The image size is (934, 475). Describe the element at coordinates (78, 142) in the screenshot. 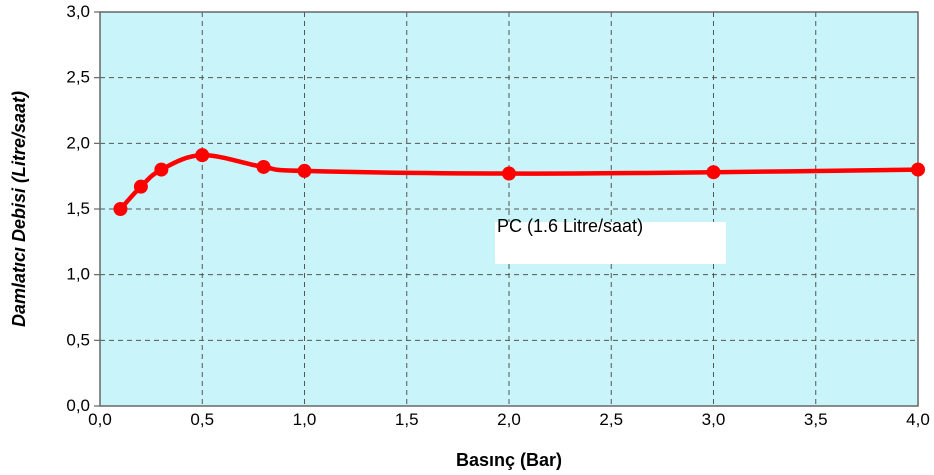

I see `y-tick-label: 2,0` at that location.